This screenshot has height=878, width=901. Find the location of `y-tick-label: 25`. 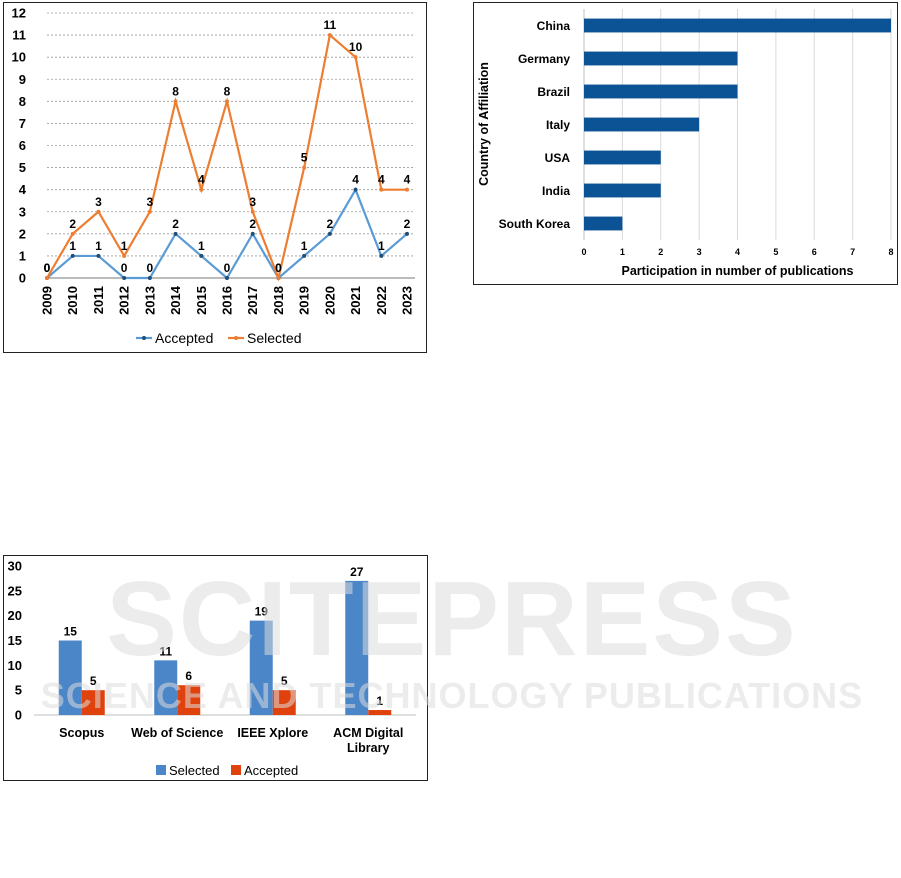

y-tick-label: 25 is located at coordinates (15, 590).